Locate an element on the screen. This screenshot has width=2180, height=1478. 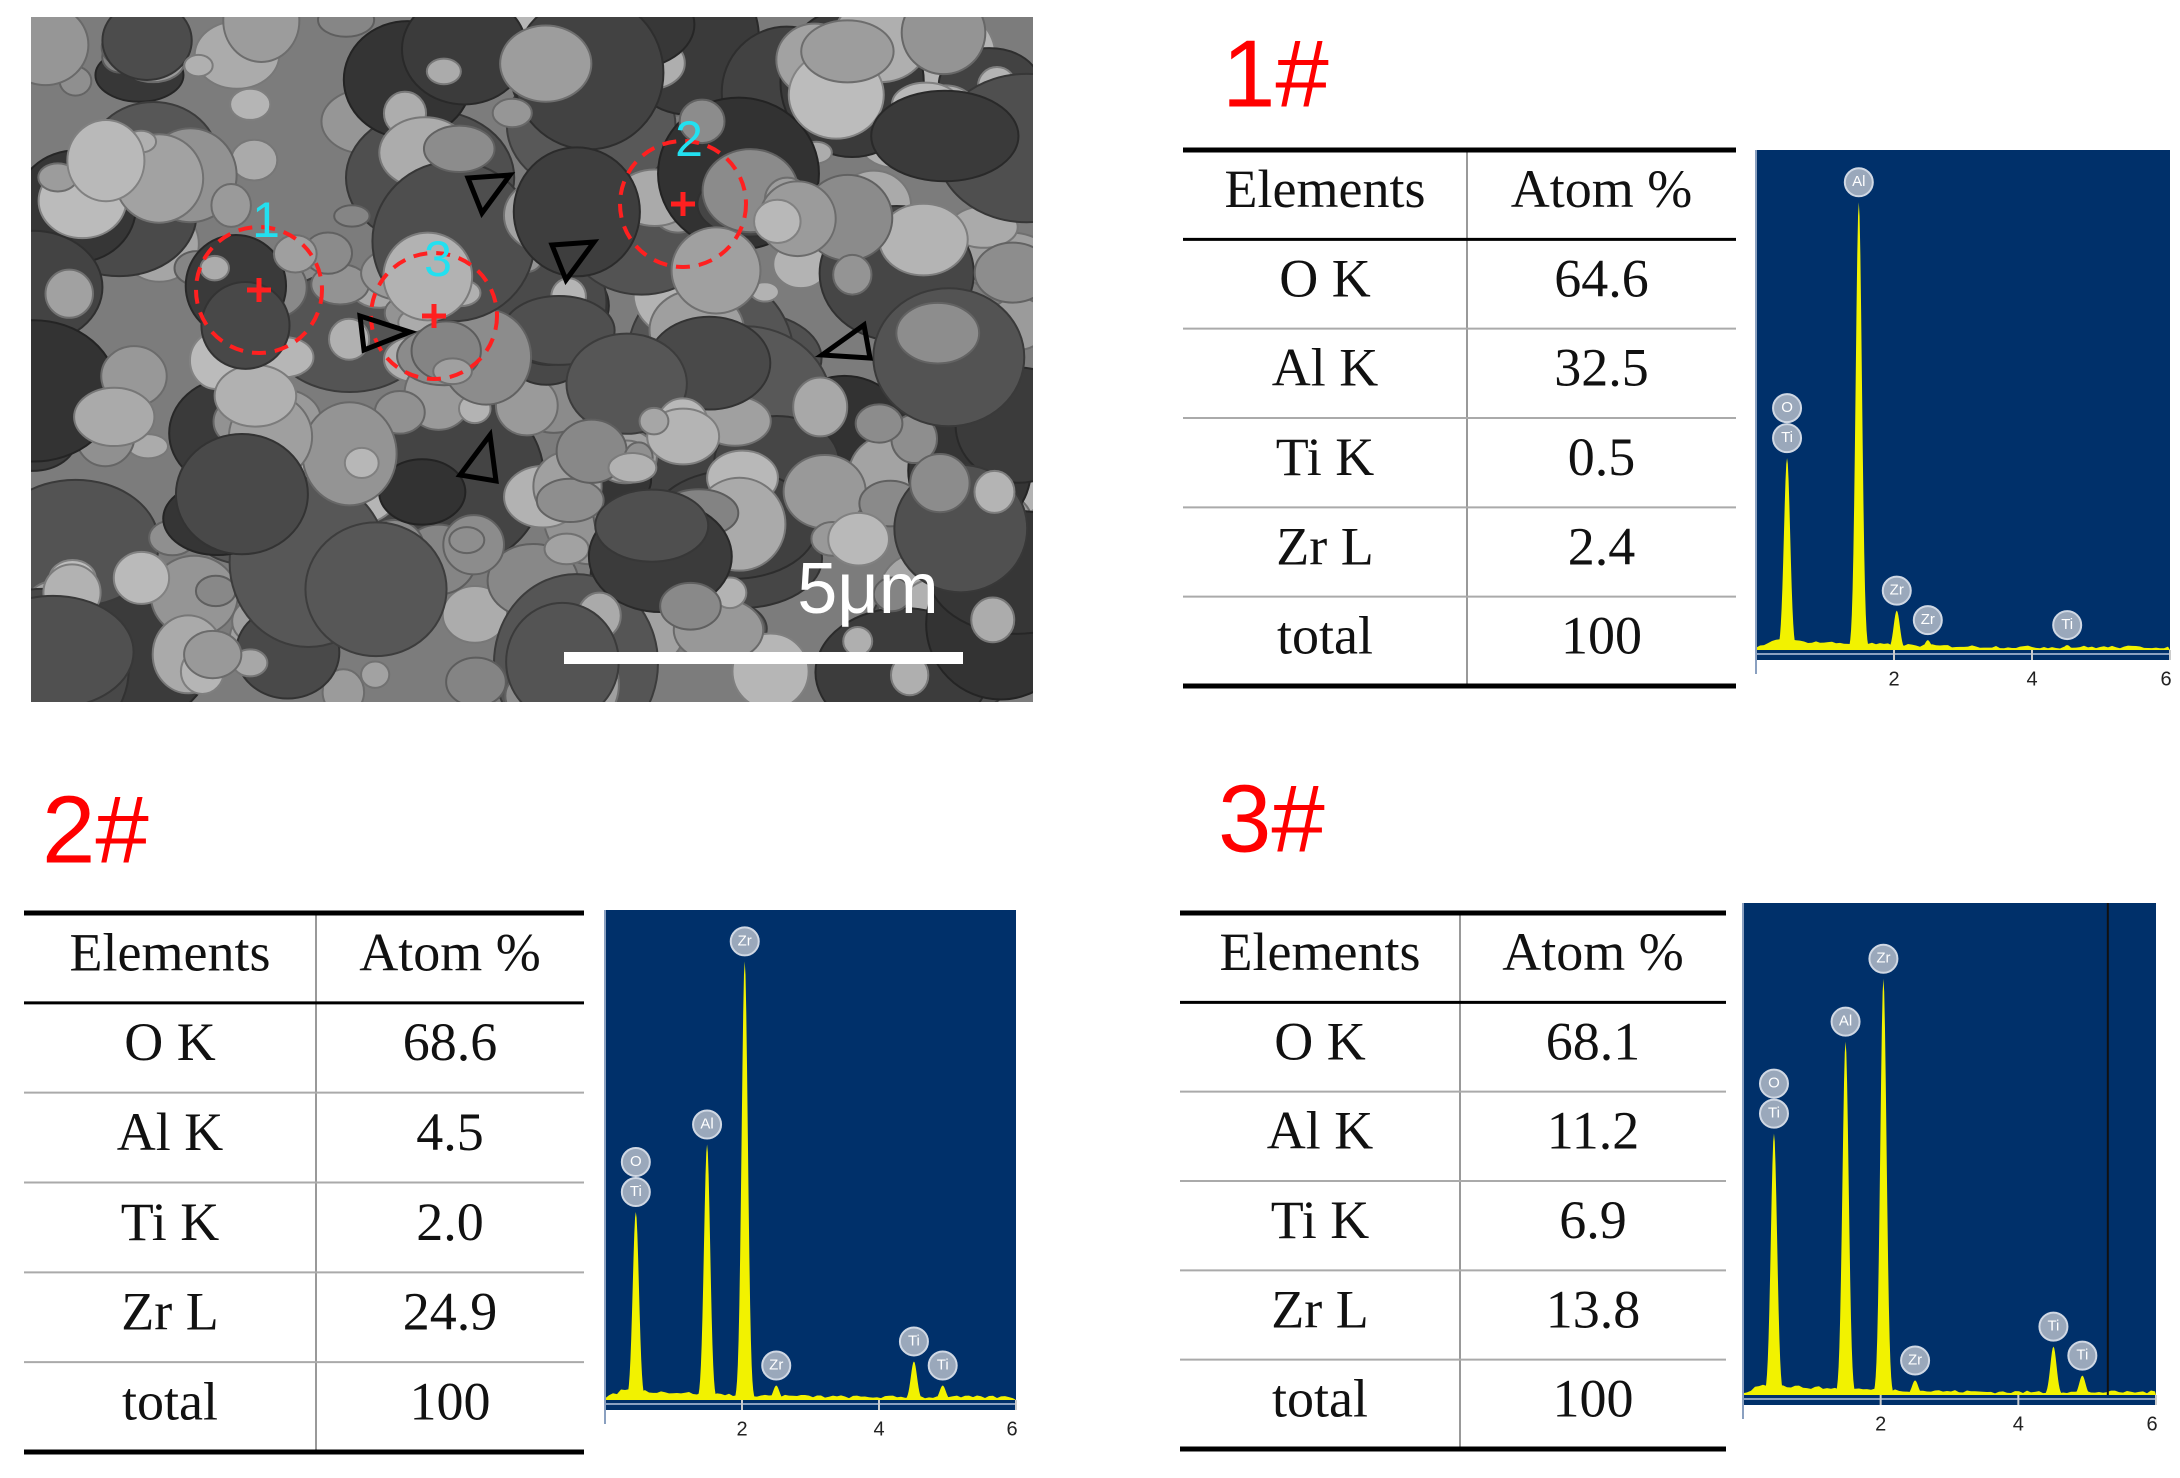
panel-title: 3# is located at coordinates (1271, 818).